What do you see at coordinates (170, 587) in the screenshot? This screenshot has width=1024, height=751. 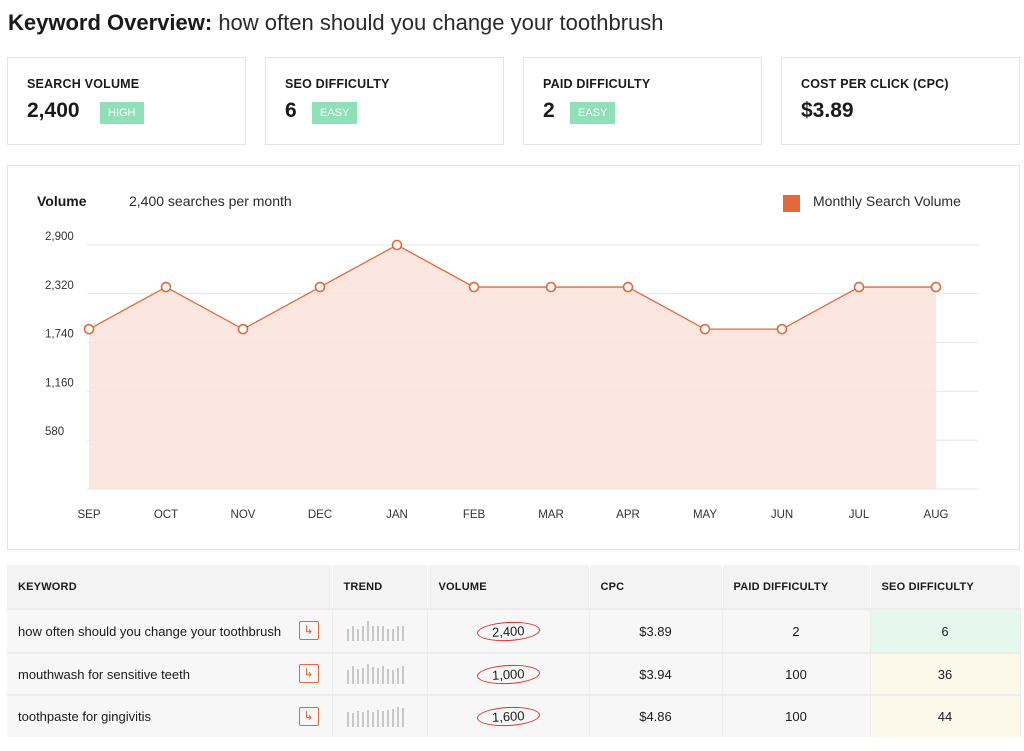 I see `column-header-keyword: KEYWORD` at bounding box center [170, 587].